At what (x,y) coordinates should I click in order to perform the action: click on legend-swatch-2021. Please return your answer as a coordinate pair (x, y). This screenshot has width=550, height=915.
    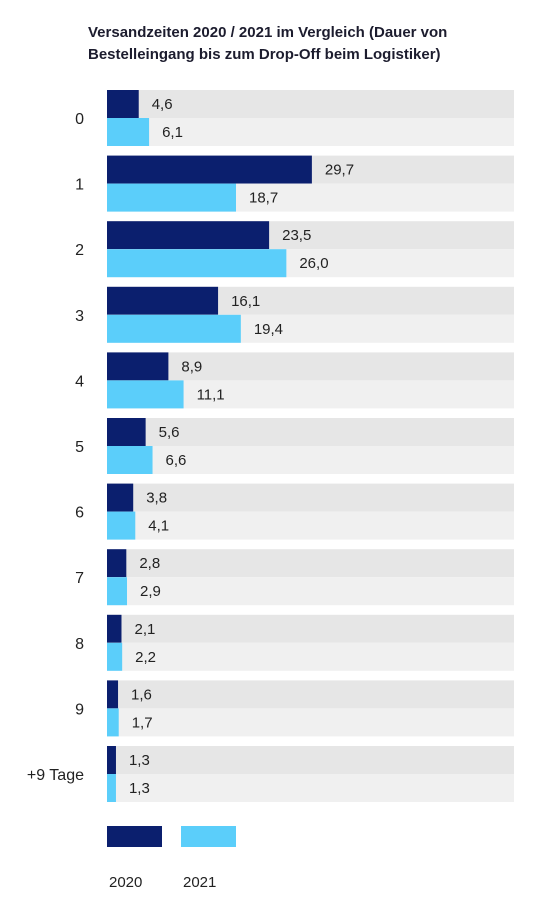
    Looking at the image, I should click on (208, 836).